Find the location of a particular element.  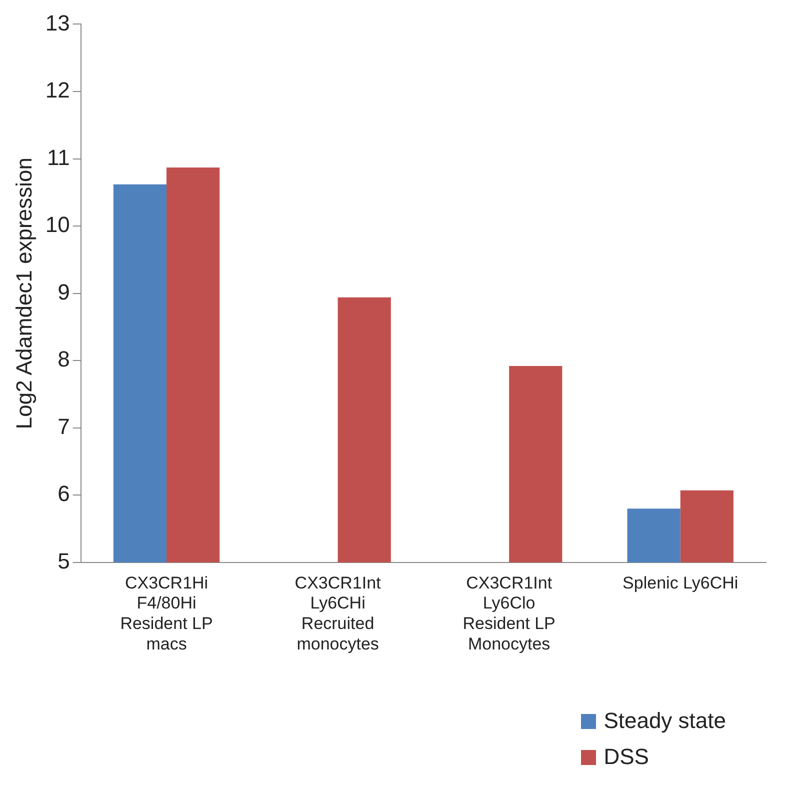

y-tick-label: 13 is located at coordinates (57, 23).